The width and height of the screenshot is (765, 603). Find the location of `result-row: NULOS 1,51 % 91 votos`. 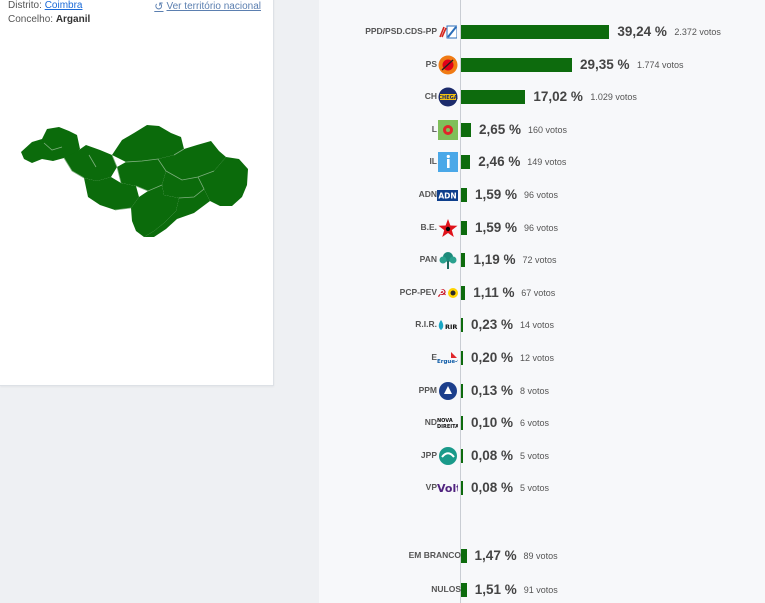

result-row: NULOS 1,51 % 91 votos is located at coordinates (542, 590).